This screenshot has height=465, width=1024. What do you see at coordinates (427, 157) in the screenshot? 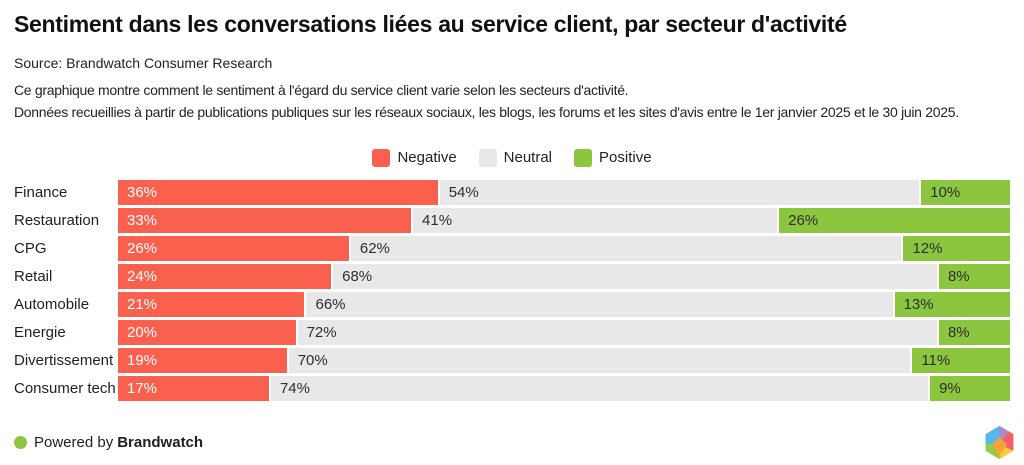
I see `legend-label: Negative` at bounding box center [427, 157].